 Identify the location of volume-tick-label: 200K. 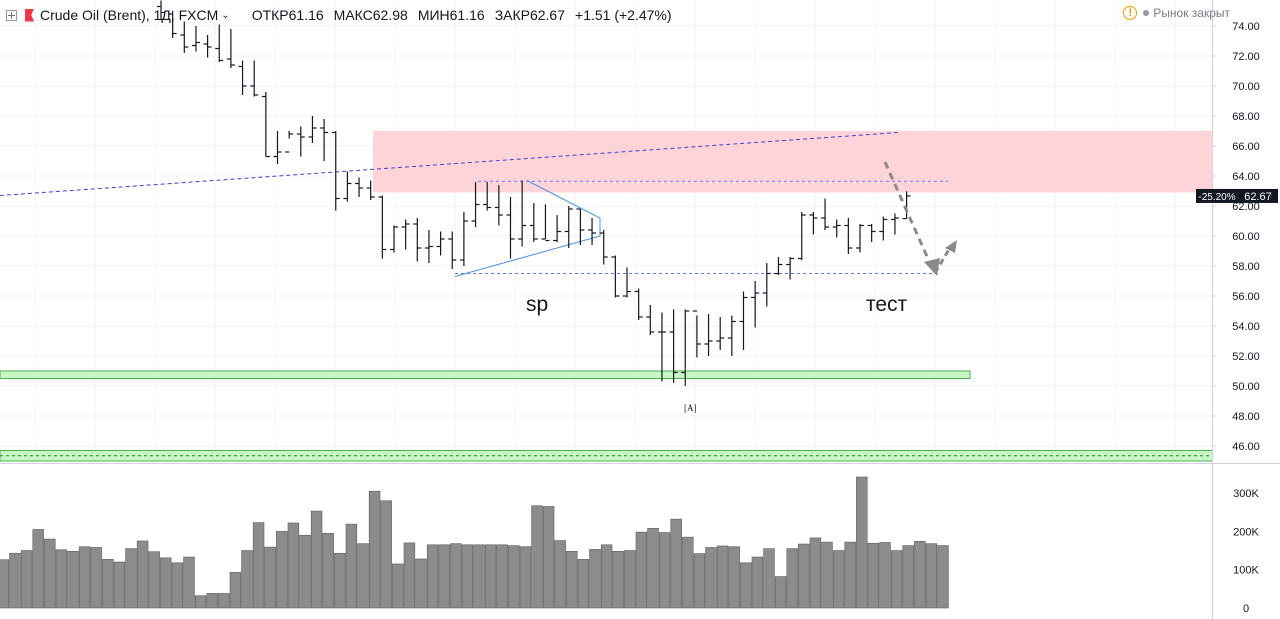
(1246, 532).